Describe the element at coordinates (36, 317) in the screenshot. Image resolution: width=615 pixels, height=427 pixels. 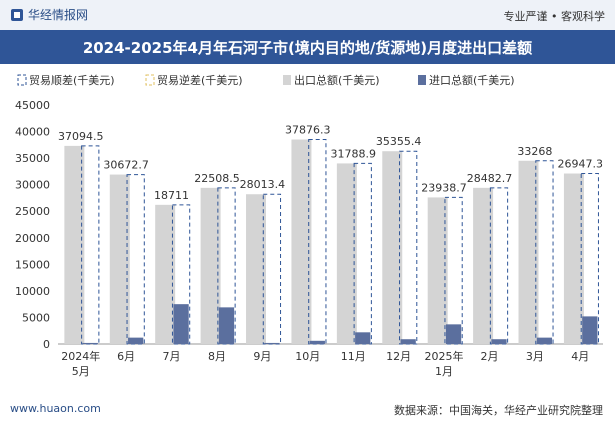
I see `y-tick-label: 5000` at that location.